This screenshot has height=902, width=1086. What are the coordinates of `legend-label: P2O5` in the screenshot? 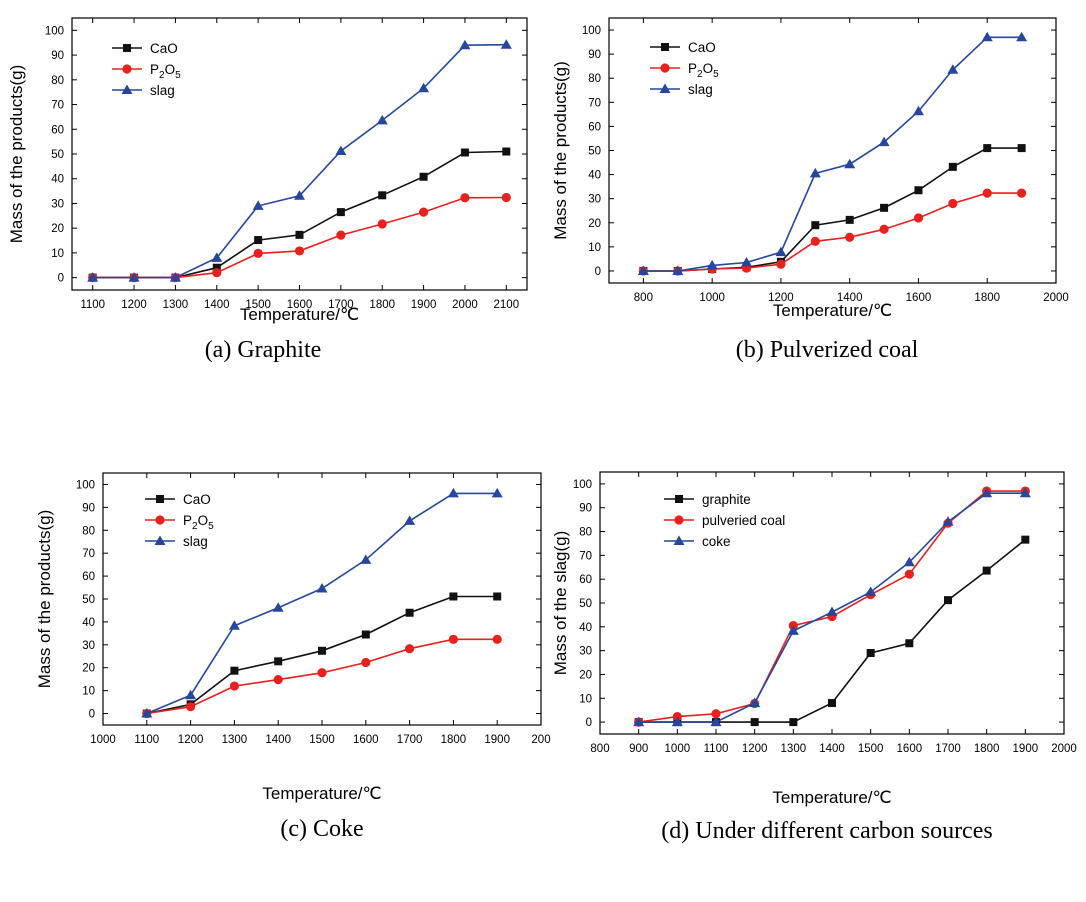 It's located at (703, 70).